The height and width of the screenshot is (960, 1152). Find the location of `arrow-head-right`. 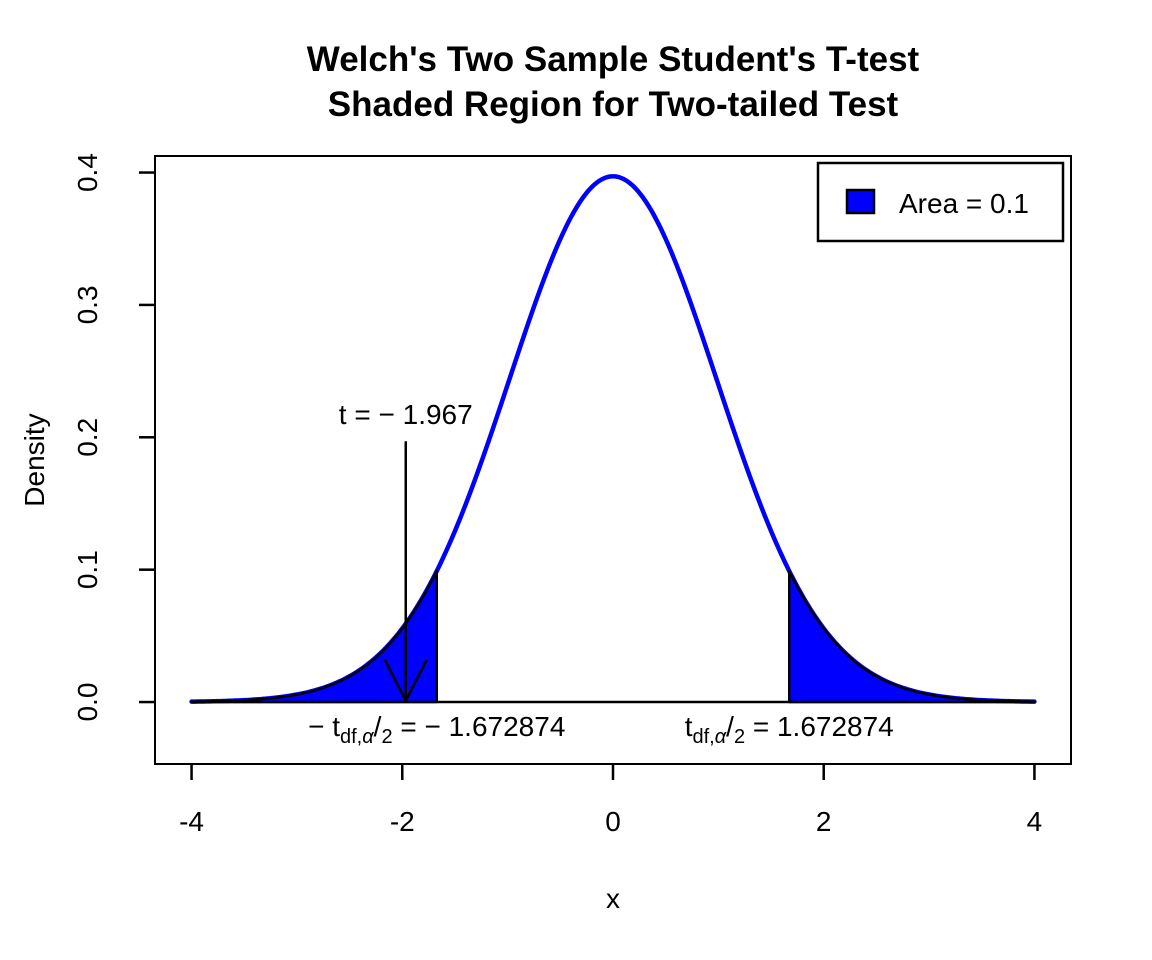

arrow-head-right is located at coordinates (416, 680).